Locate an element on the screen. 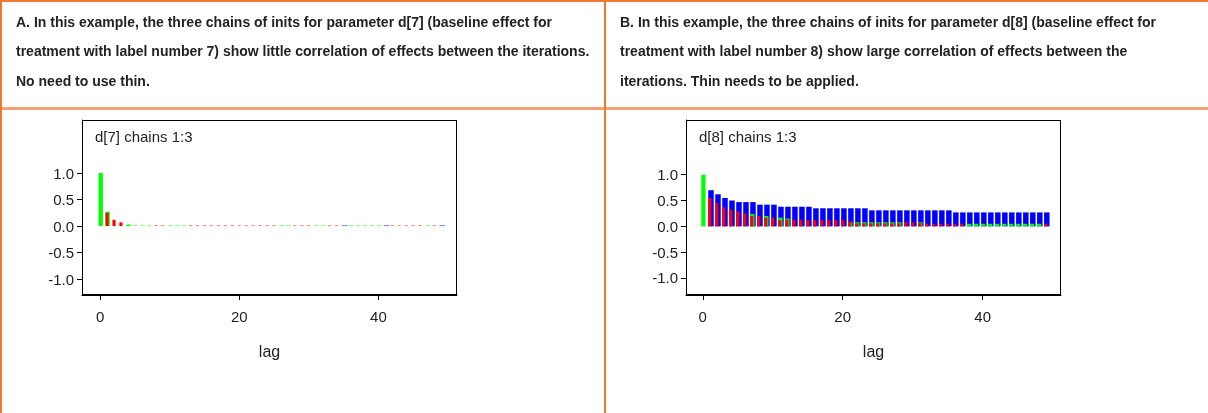 Image resolution: width=1208 pixels, height=413 pixels. text: A. In this example, the three chains of inits for parameter d[7] (baseline effect for treatment with label number 7) show little correlation of effects between the iterations. No need to use thin. is located at coordinates (303, 52).